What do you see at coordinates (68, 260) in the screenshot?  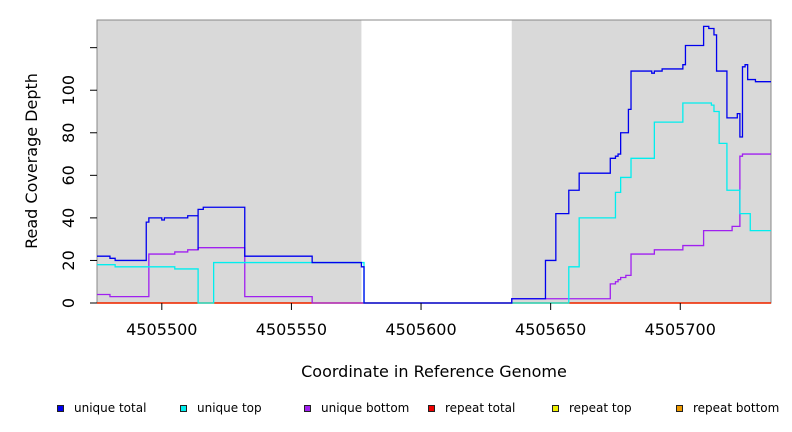 I see `y-tick-label: 20` at bounding box center [68, 260].